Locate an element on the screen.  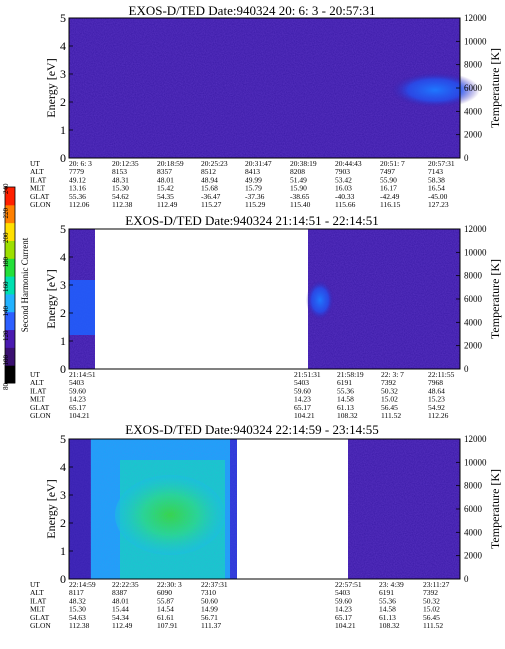
orbit-cell: -40.33 is located at coordinates (345, 196).